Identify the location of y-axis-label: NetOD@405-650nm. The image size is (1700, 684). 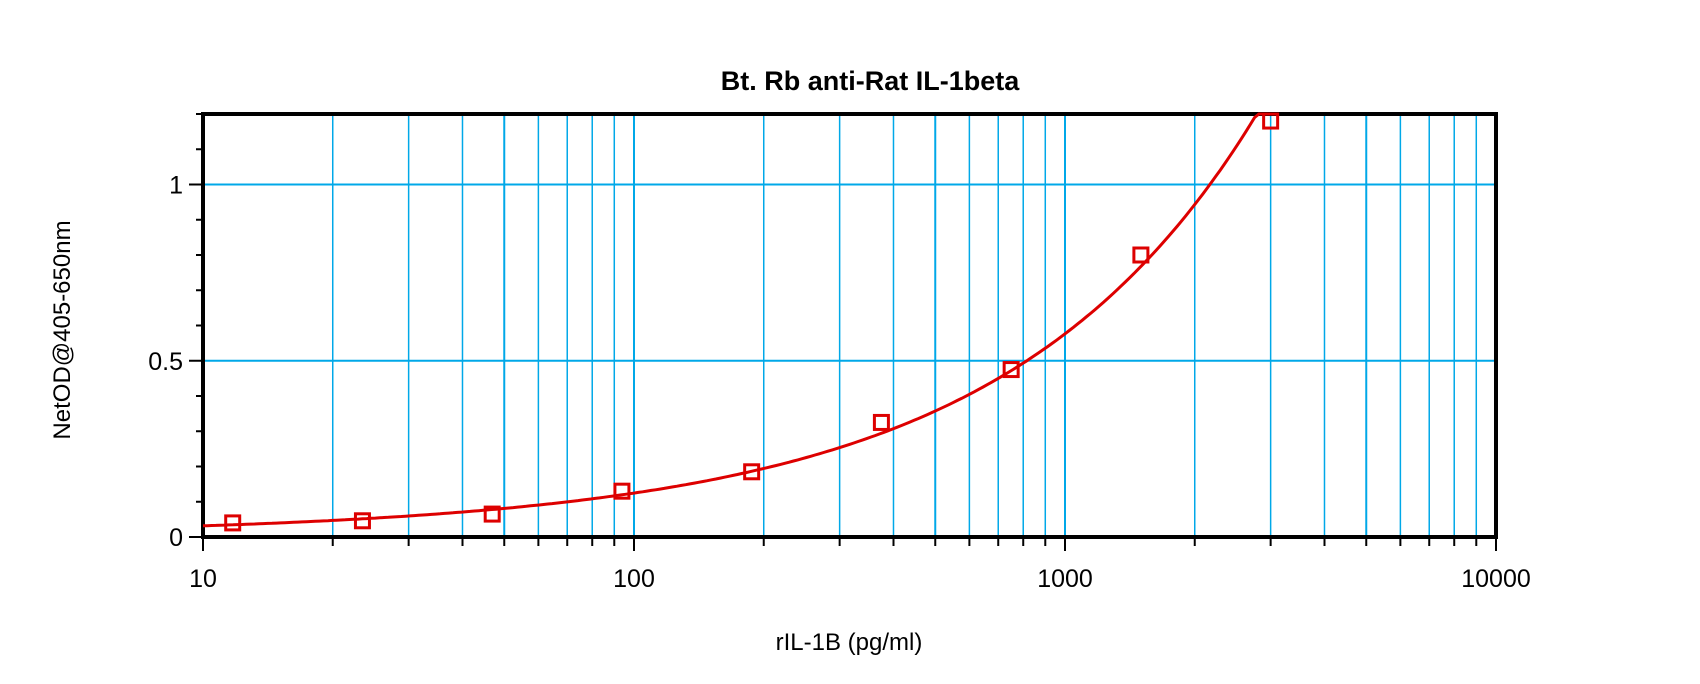
(62, 329).